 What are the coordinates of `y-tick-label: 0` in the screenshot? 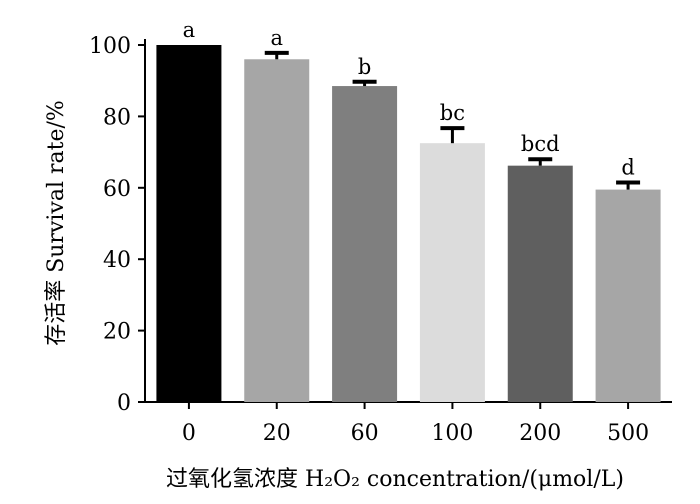 It's located at (124, 403).